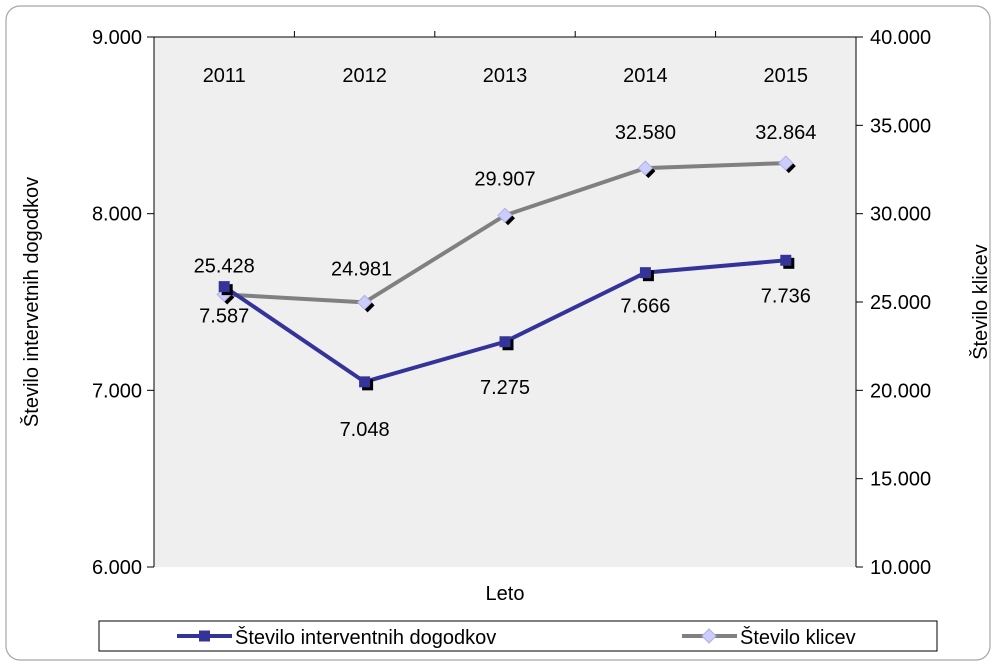  Describe the element at coordinates (364, 76) in the screenshot. I see `x-category-label: 2012` at that location.